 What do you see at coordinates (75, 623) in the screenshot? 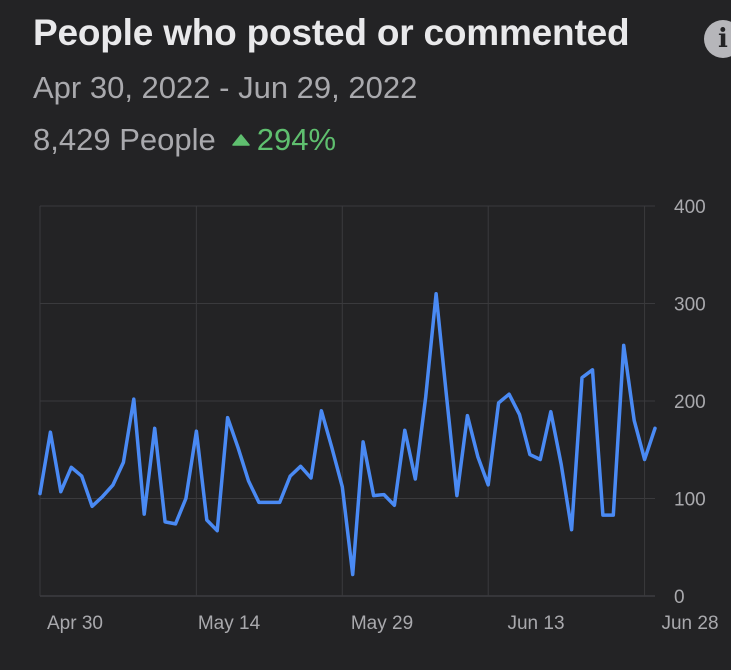
I see `x-tick-label: Apr 30` at bounding box center [75, 623].